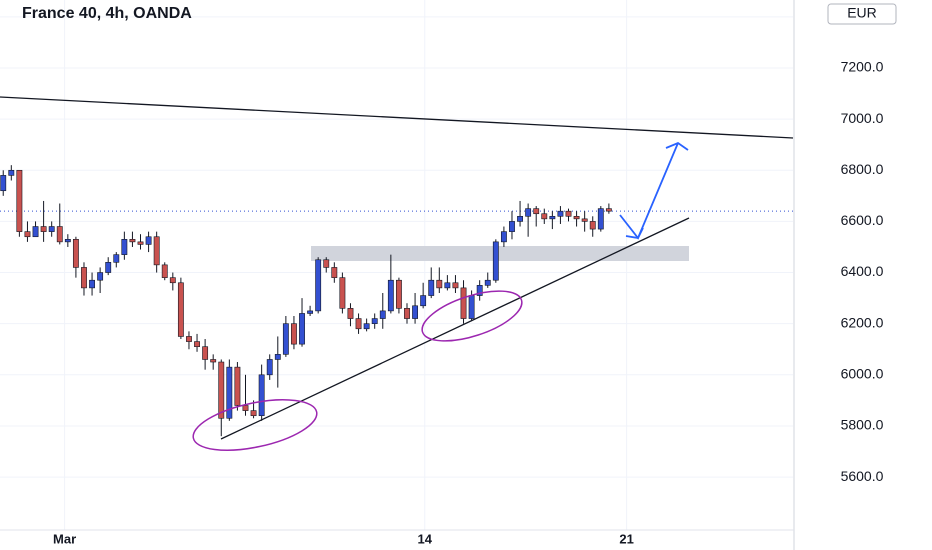 The width and height of the screenshot is (932, 550). I want to click on currency-badge, so click(862, 14).